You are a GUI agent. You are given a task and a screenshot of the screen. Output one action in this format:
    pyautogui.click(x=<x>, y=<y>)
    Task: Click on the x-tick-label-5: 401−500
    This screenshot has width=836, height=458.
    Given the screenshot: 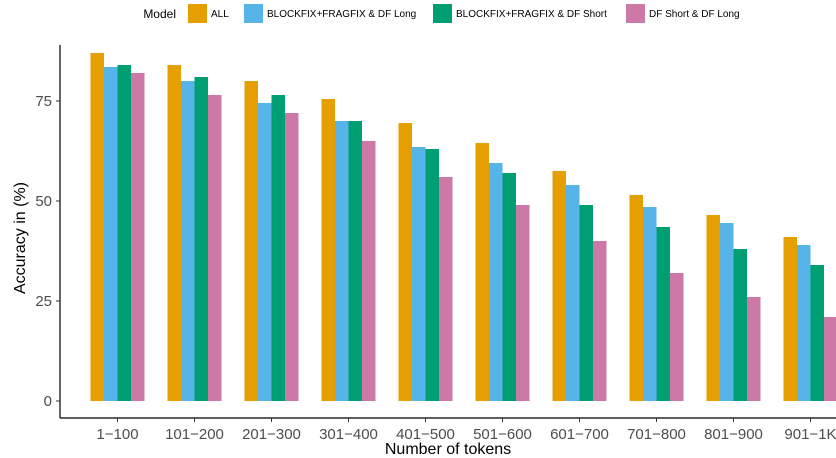 What is the action you would take?
    pyautogui.click(x=425, y=434)
    